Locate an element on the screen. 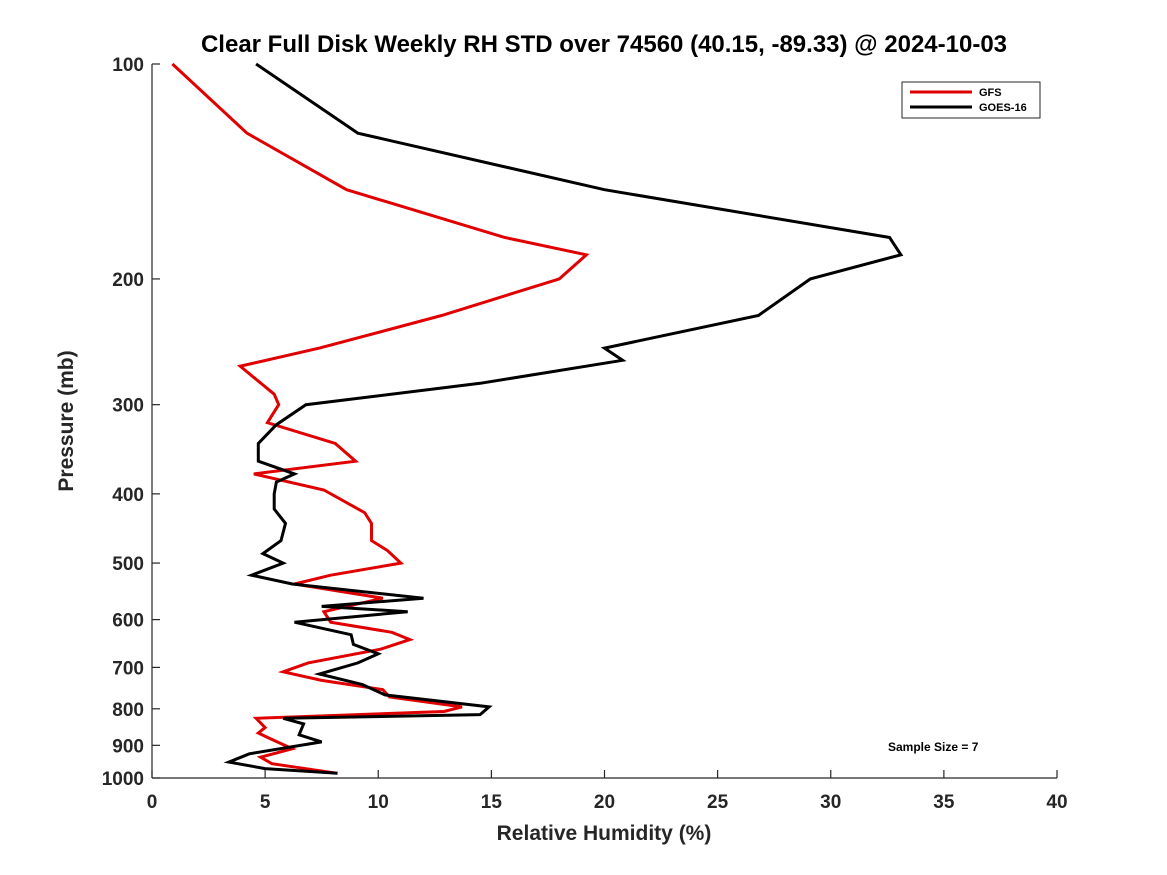 The width and height of the screenshot is (1167, 875). x-tick-label: 20 is located at coordinates (604, 802).